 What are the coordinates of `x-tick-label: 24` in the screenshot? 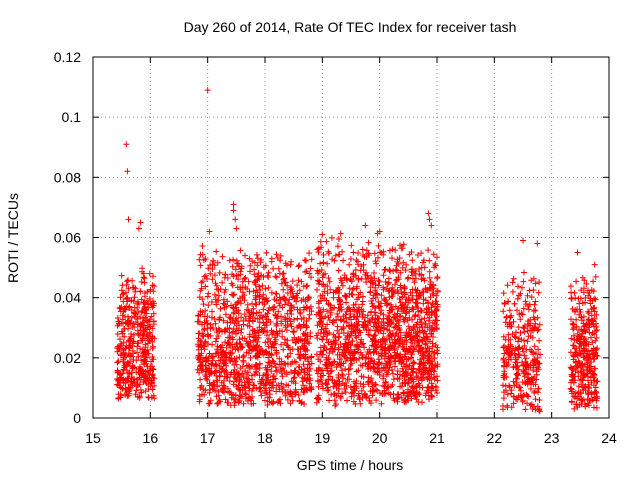 It's located at (609, 438).